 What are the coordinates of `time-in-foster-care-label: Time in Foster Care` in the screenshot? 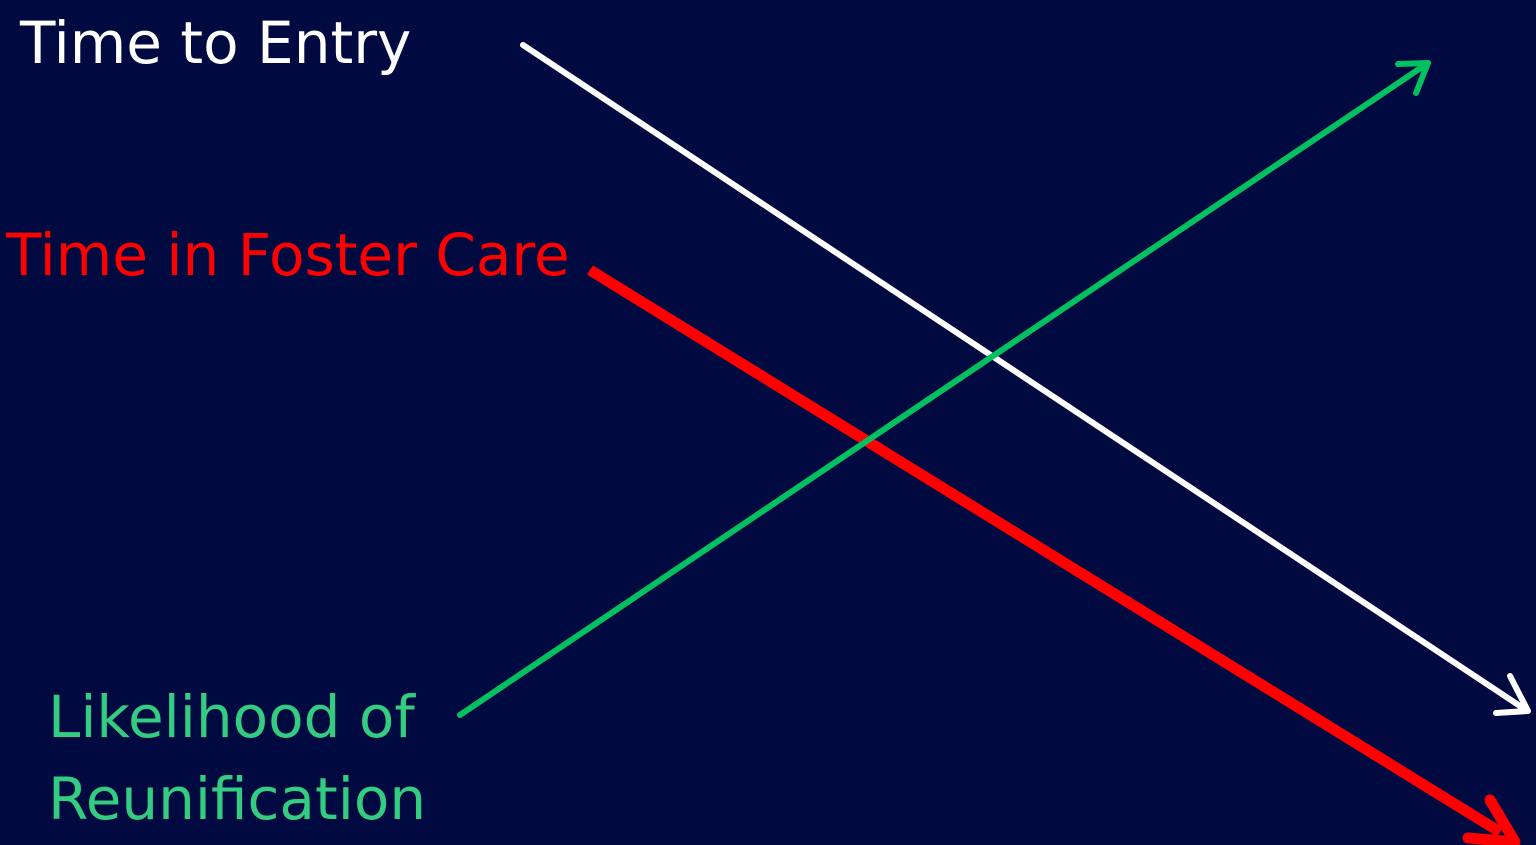 It's located at (288, 255).